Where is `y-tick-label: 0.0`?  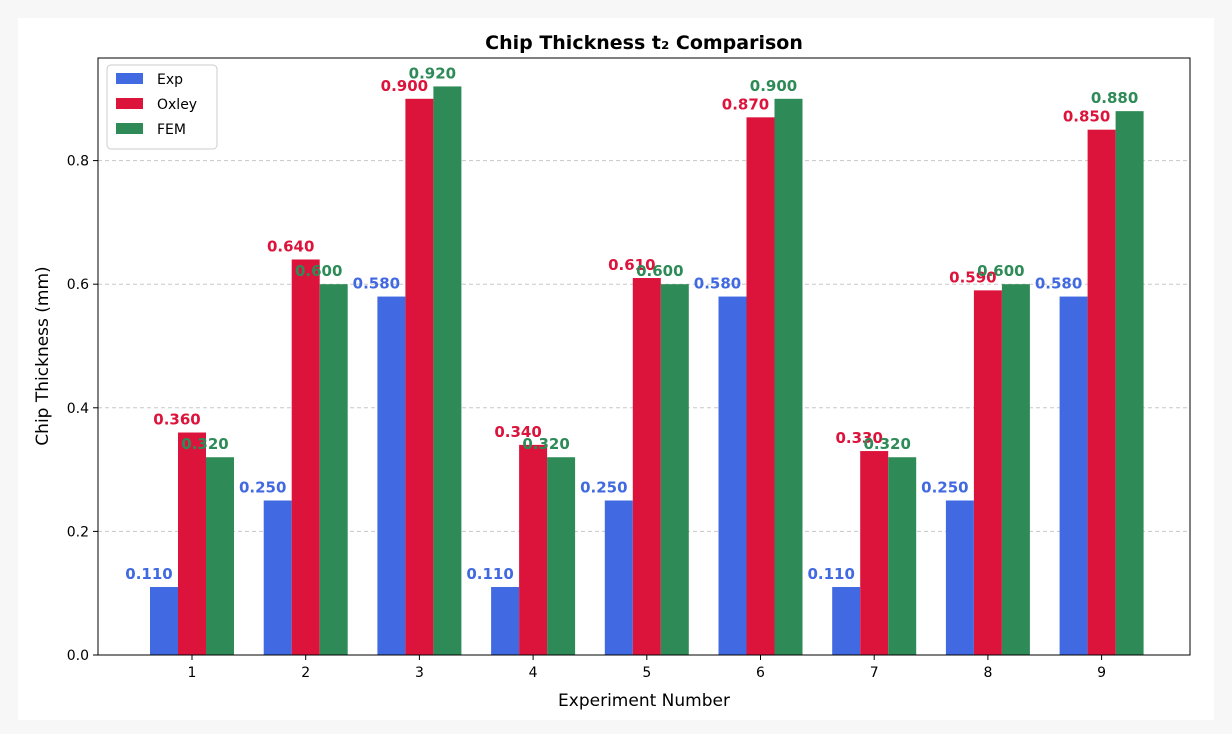 y-tick-label: 0.0 is located at coordinates (78, 656).